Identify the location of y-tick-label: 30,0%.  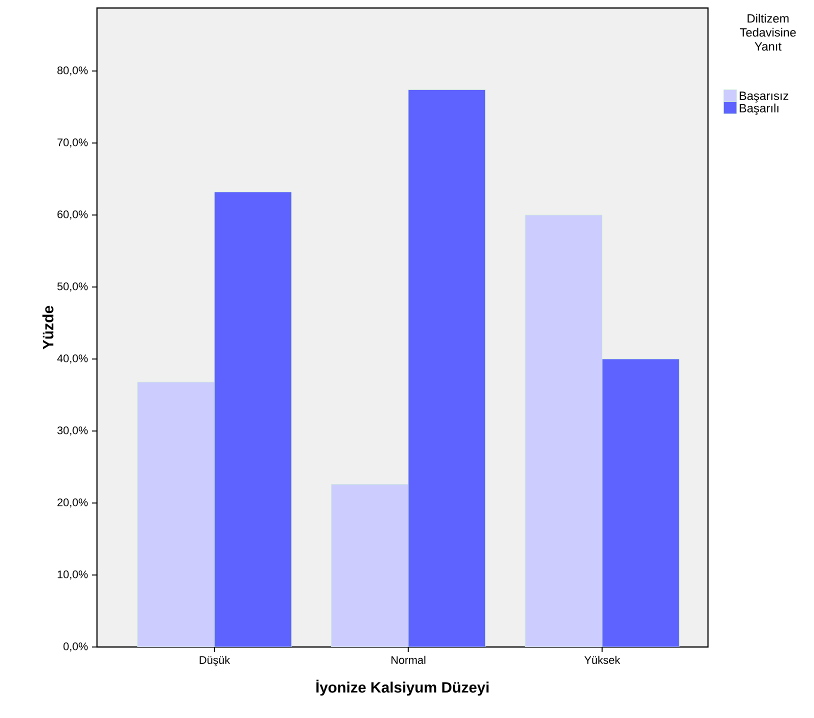
(72, 431).